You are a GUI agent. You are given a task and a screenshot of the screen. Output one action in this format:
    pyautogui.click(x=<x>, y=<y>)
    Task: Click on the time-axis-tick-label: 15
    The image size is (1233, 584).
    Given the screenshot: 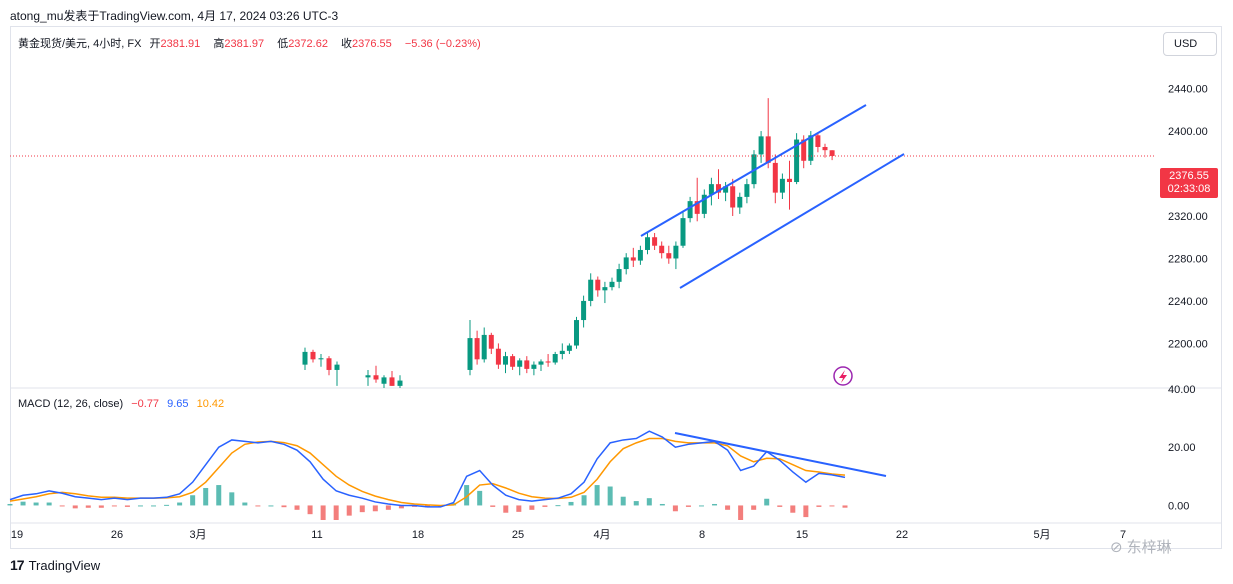 What is the action you would take?
    pyautogui.click(x=802, y=535)
    